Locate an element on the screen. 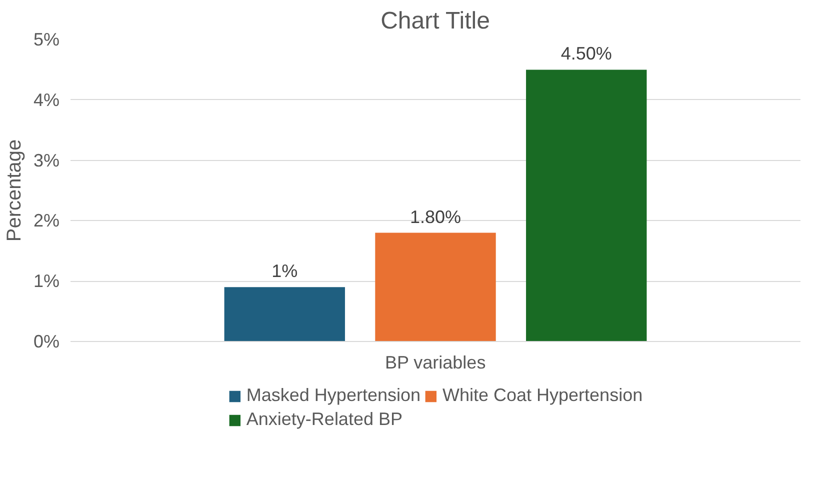  data-label: 4.50% is located at coordinates (586, 54).